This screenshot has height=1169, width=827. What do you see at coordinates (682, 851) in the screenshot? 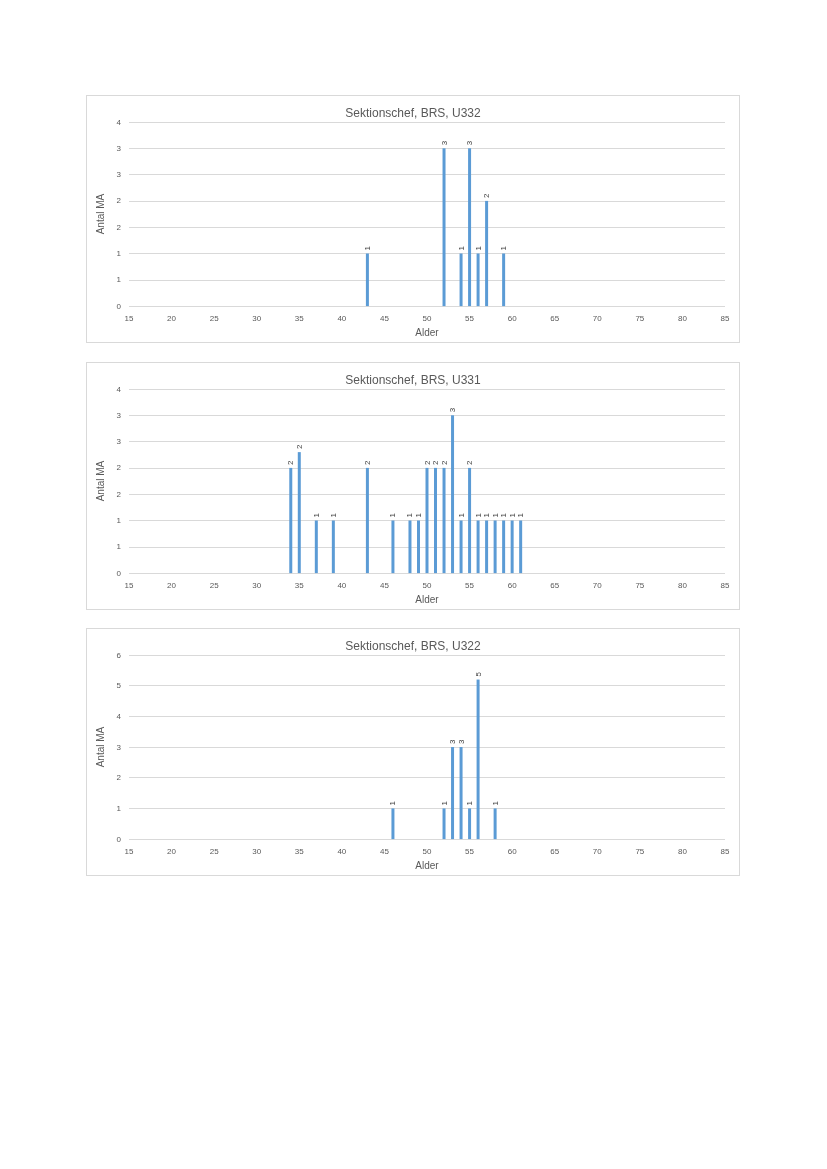
I see `x-tick-label: 80` at bounding box center [682, 851].